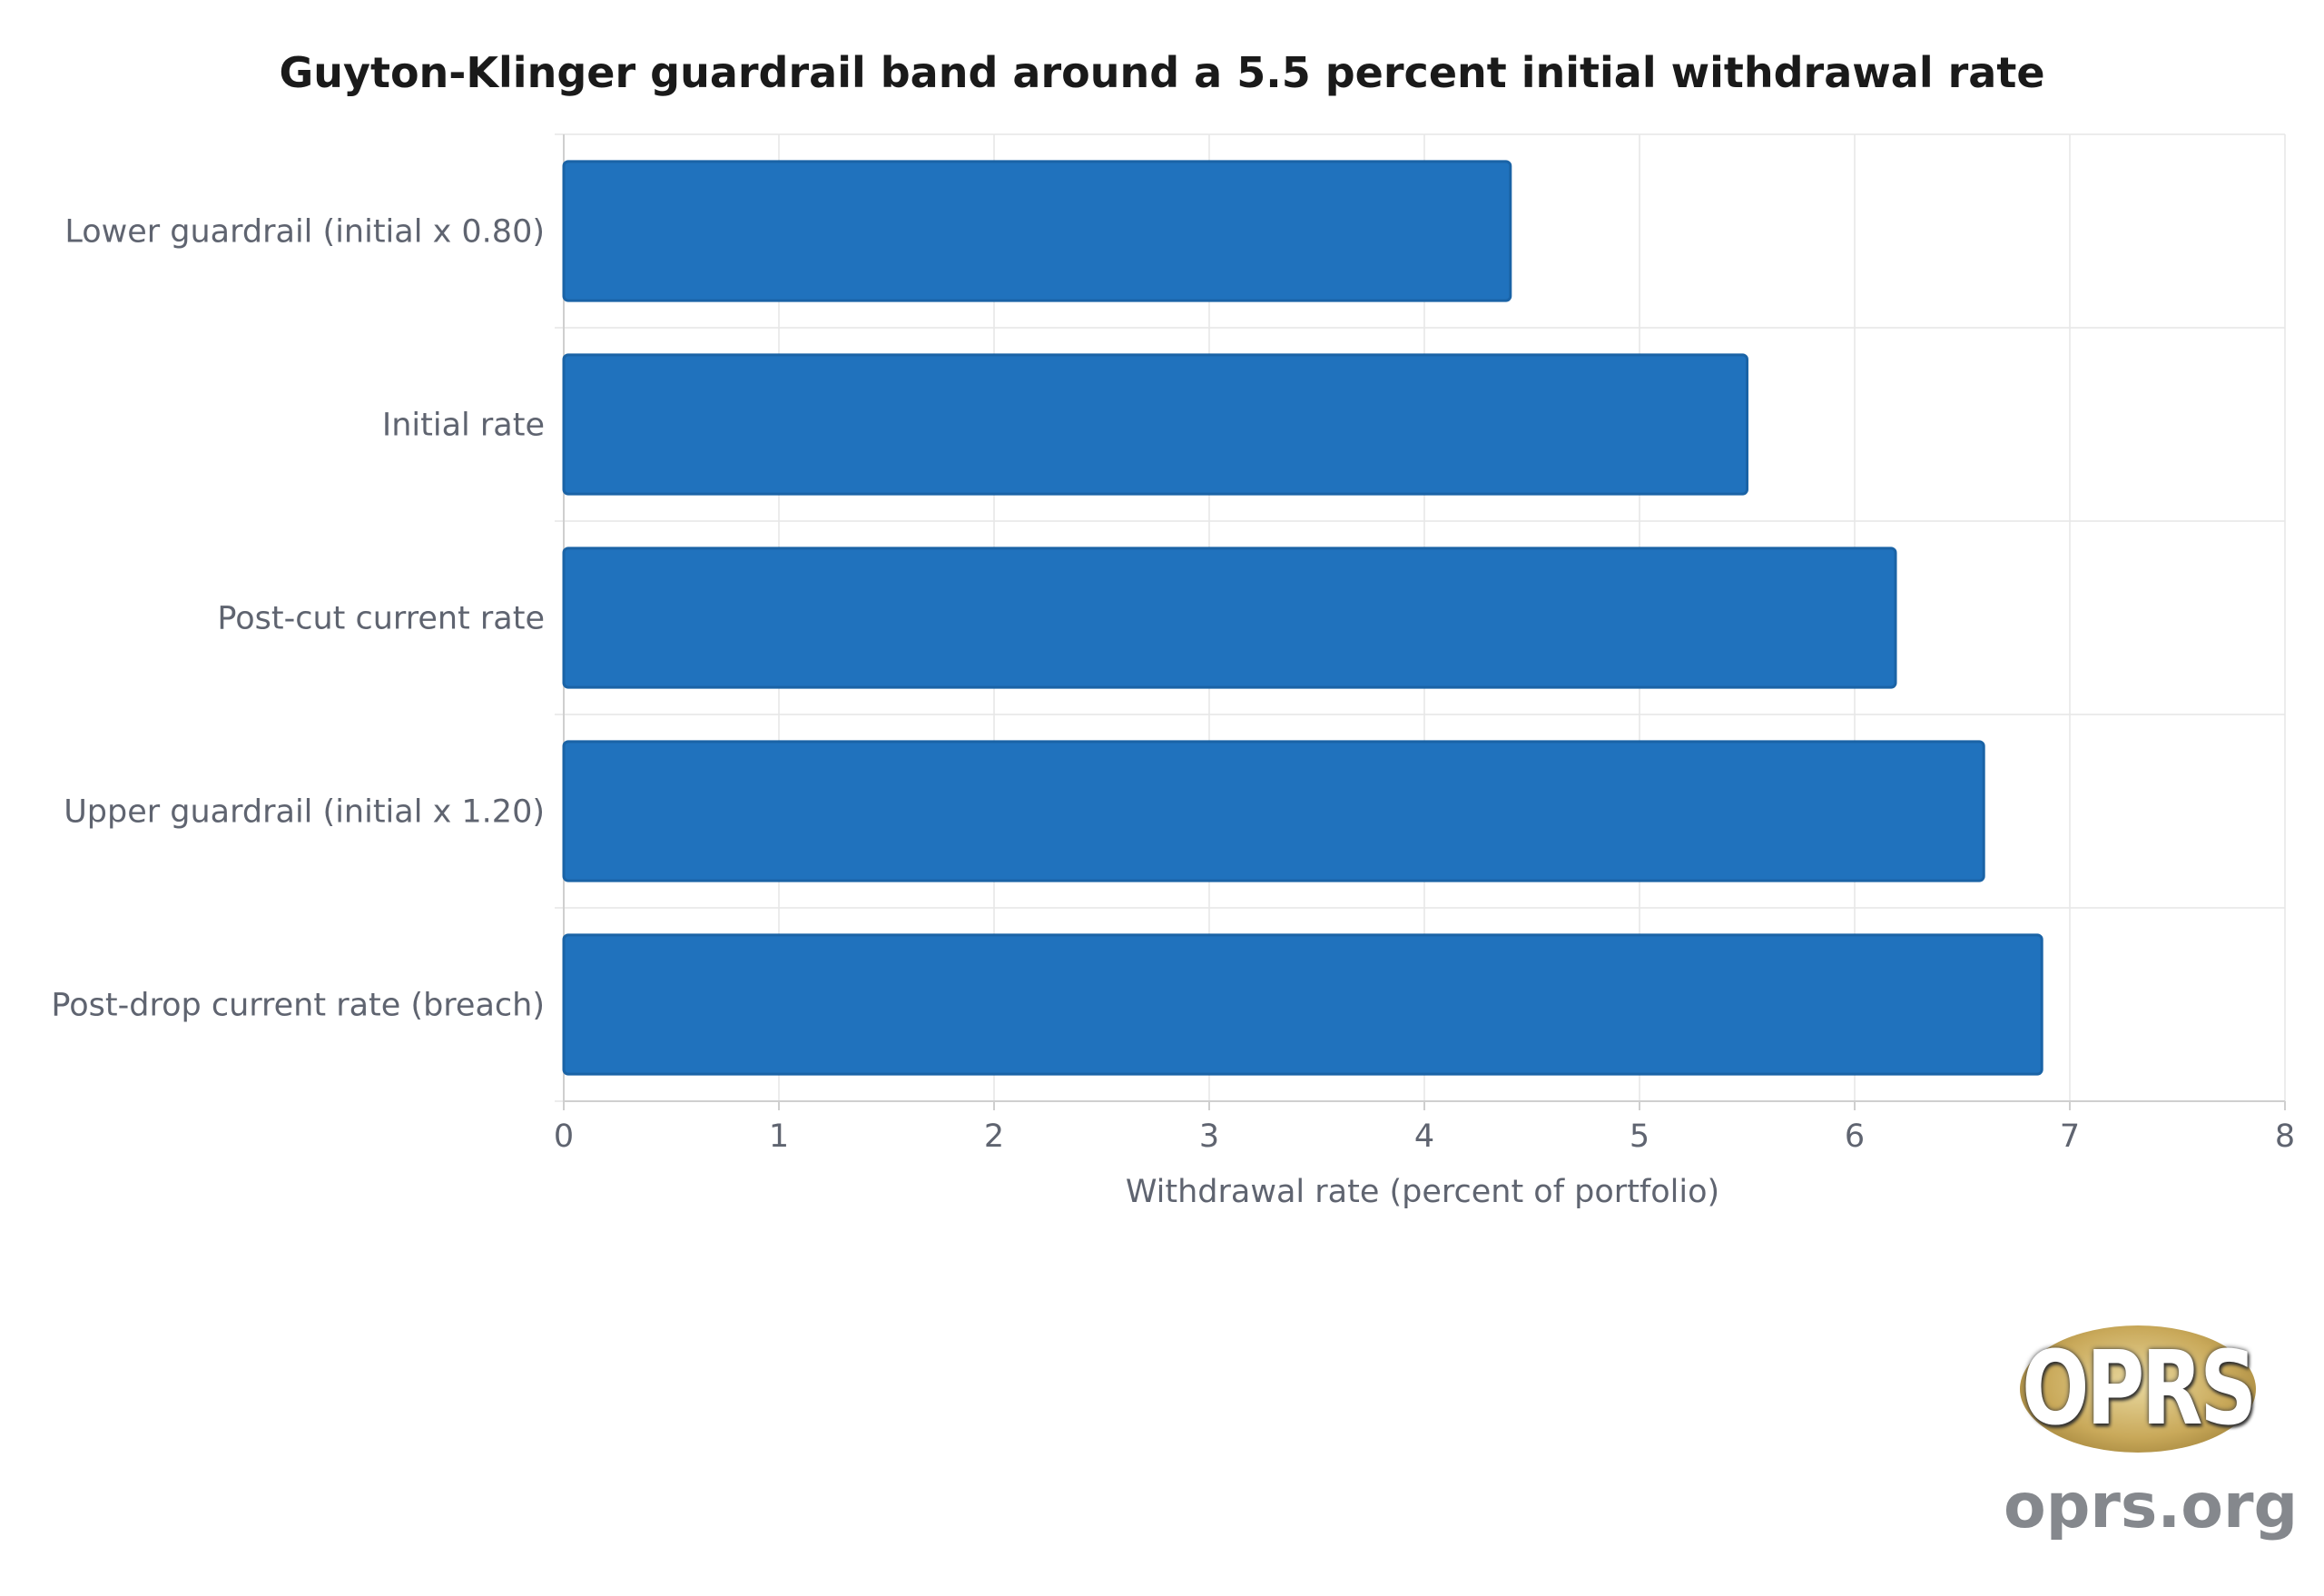 This screenshot has width=2324, height=1596. I want to click on category-label: Post-cut current rate, so click(381, 619).